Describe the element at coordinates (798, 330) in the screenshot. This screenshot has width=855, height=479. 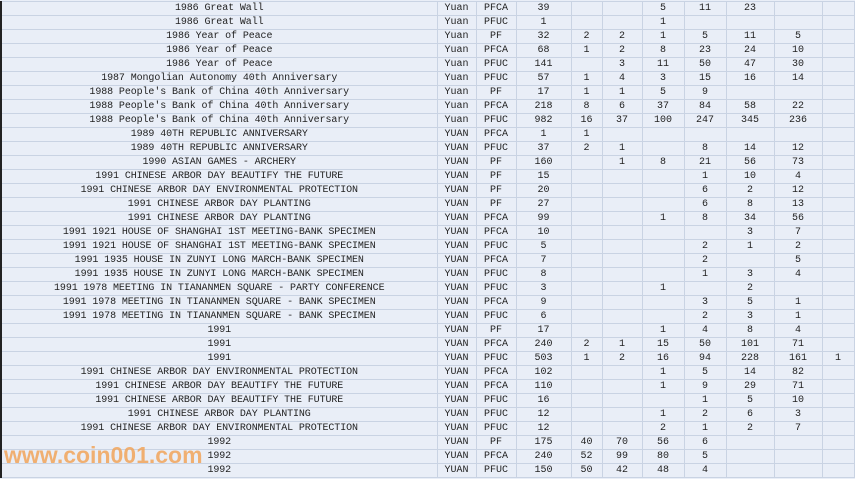
I see `cell-count: 4` at that location.